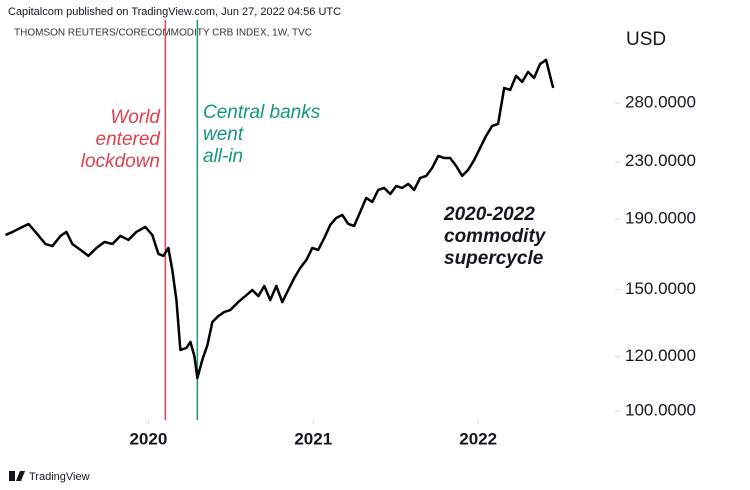 The height and width of the screenshot is (490, 750). Describe the element at coordinates (660, 409) in the screenshot. I see `y-tick-label: 100.0000` at that location.